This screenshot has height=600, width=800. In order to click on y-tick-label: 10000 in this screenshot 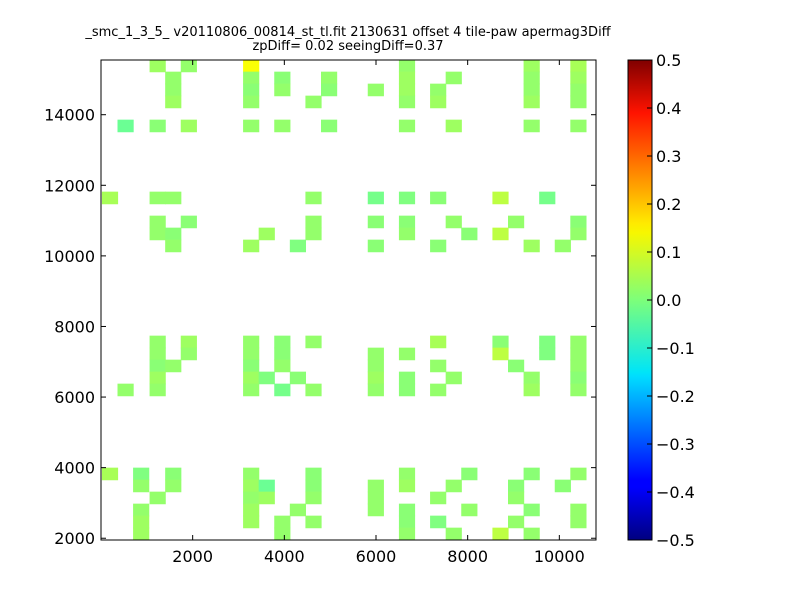, I will do `click(69, 256)`.